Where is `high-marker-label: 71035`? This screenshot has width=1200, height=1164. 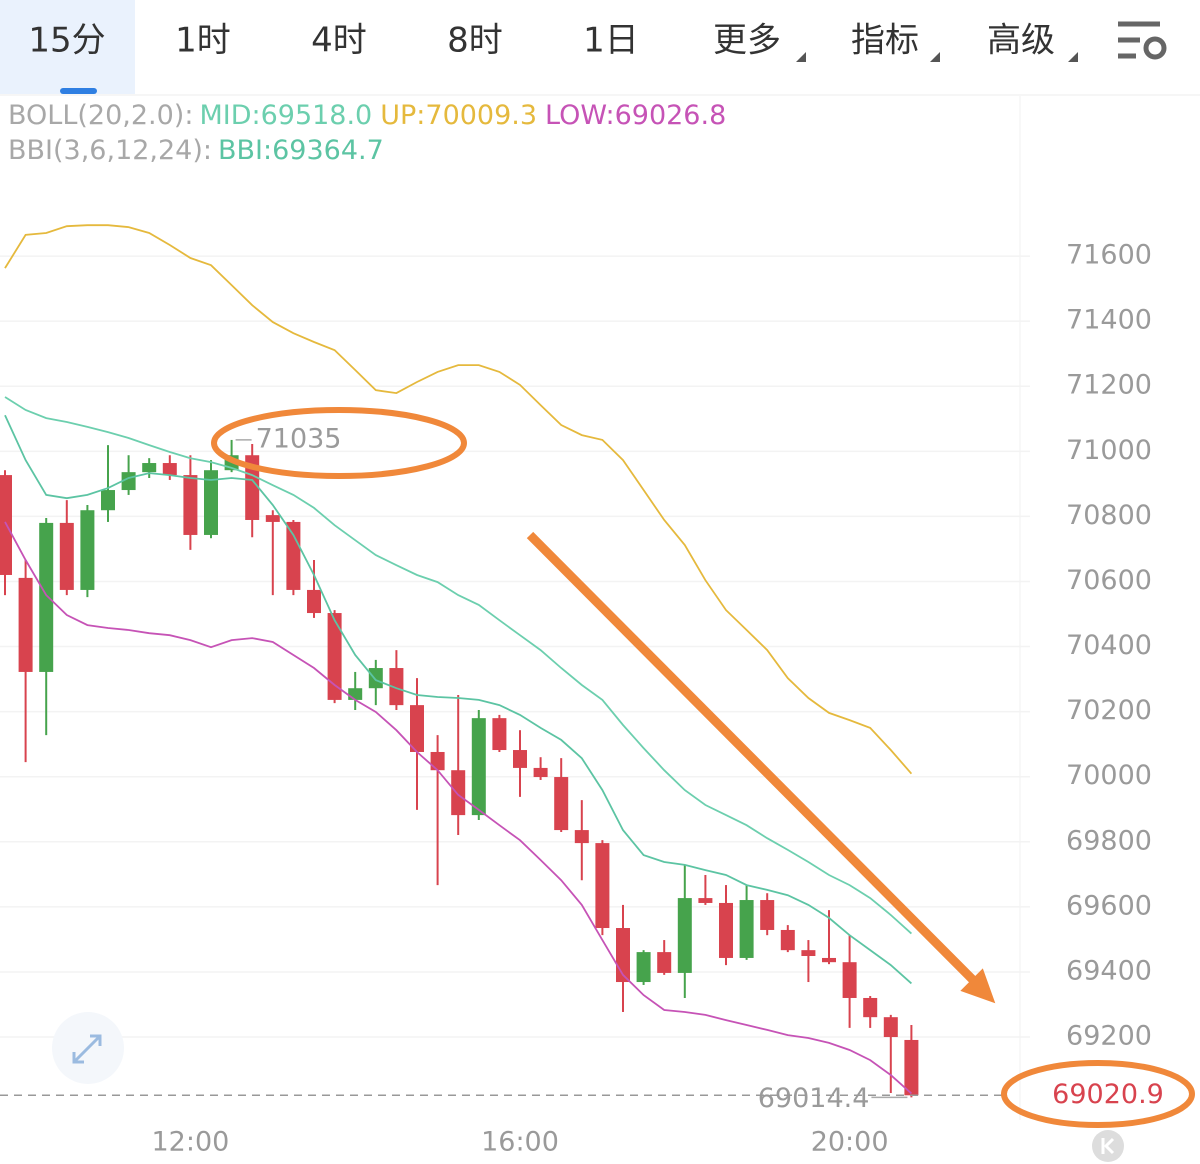
high-marker-label: 71035 is located at coordinates (299, 438).